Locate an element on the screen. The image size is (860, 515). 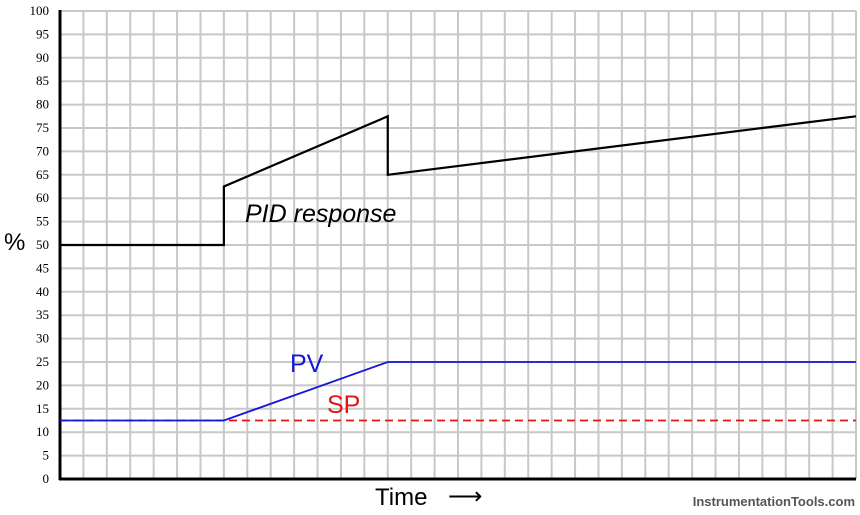
y-tick-label: 45 is located at coordinates (42, 267).